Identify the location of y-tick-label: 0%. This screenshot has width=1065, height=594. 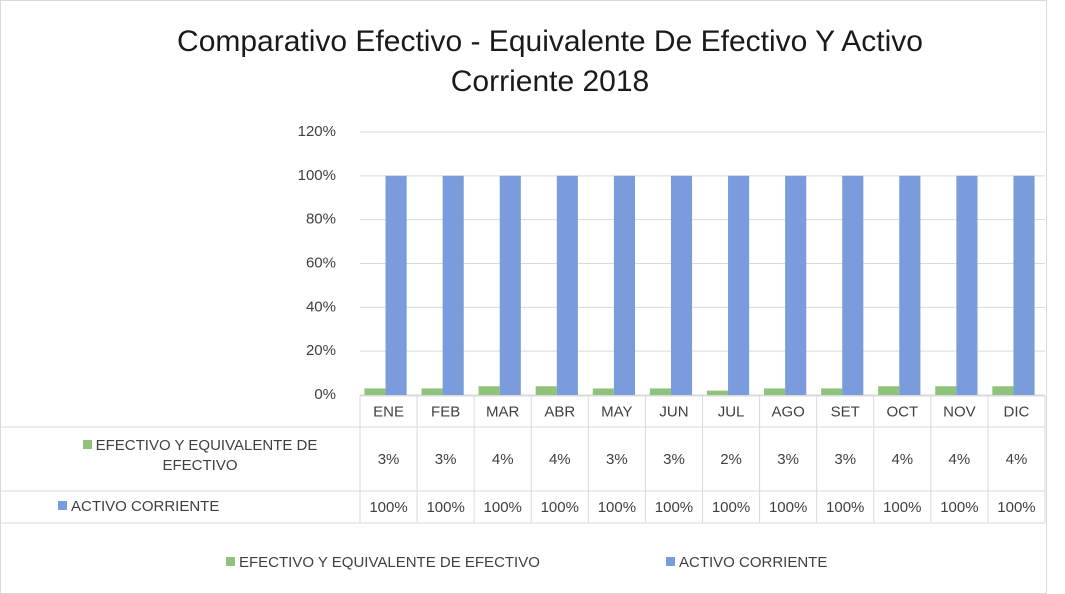
(325, 394).